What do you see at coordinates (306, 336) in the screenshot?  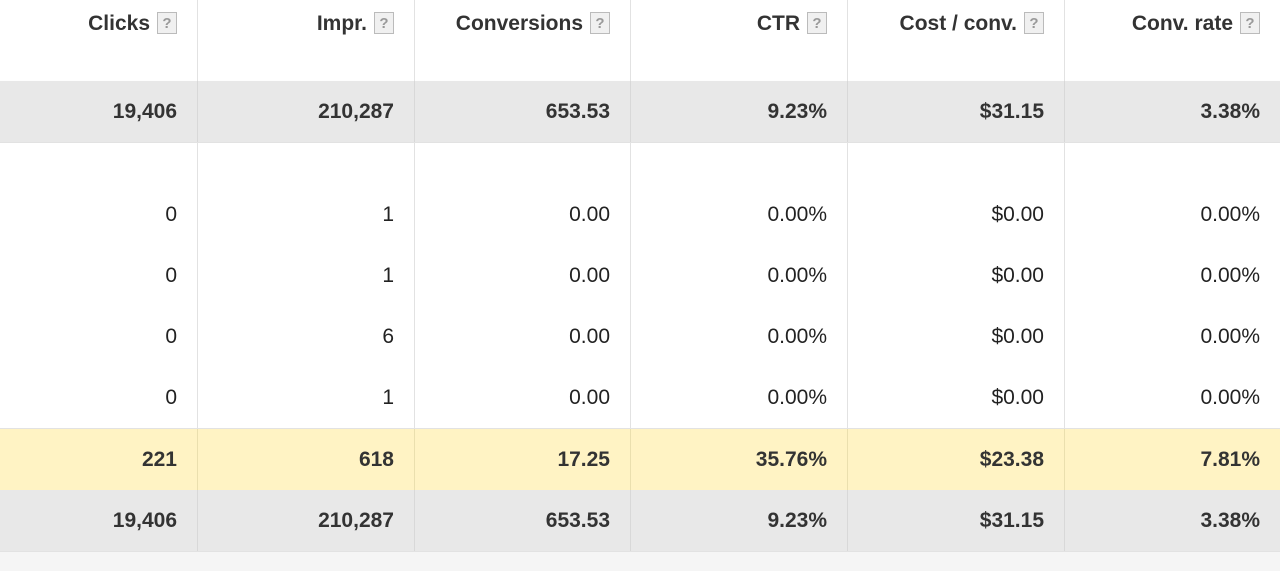 I see `cell: 6` at bounding box center [306, 336].